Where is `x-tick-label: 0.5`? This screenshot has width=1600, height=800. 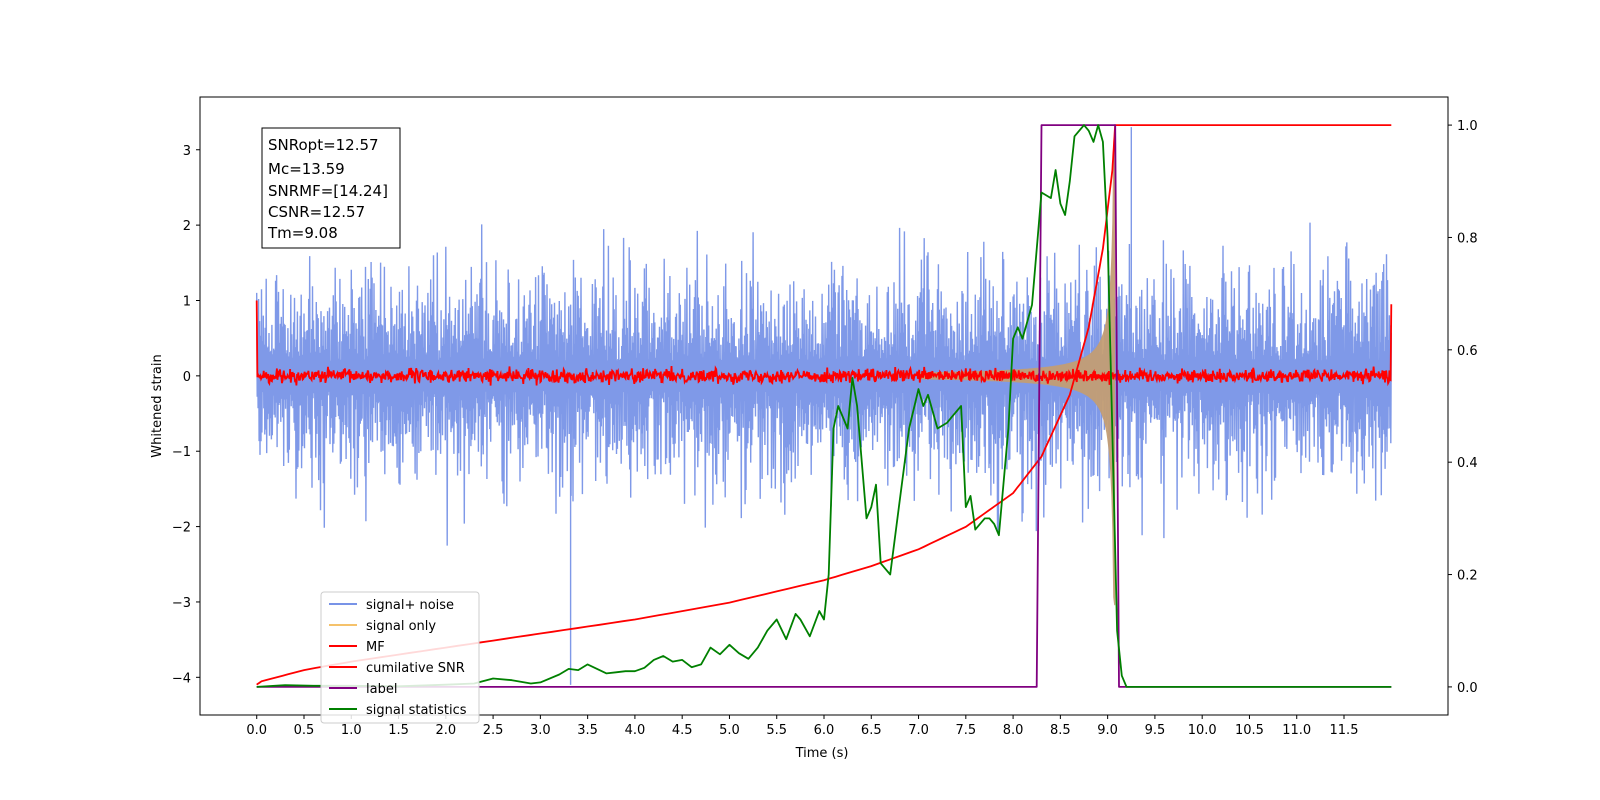
x-tick-label: 0.5 is located at coordinates (304, 730).